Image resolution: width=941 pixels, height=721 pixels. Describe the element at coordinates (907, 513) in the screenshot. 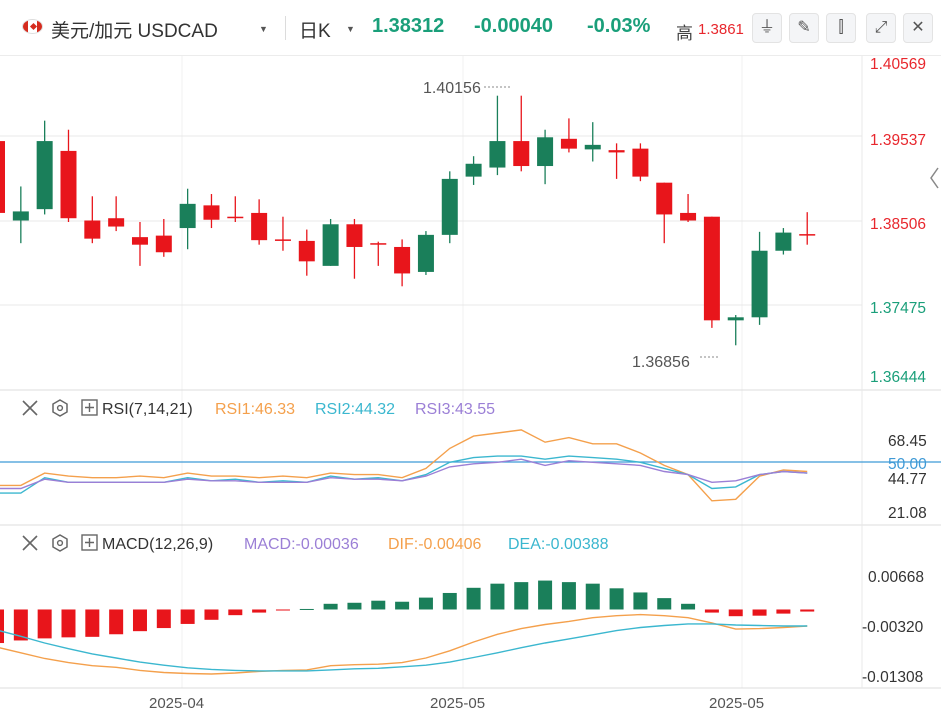

I see `rsi-axis-label: 21.08` at that location.